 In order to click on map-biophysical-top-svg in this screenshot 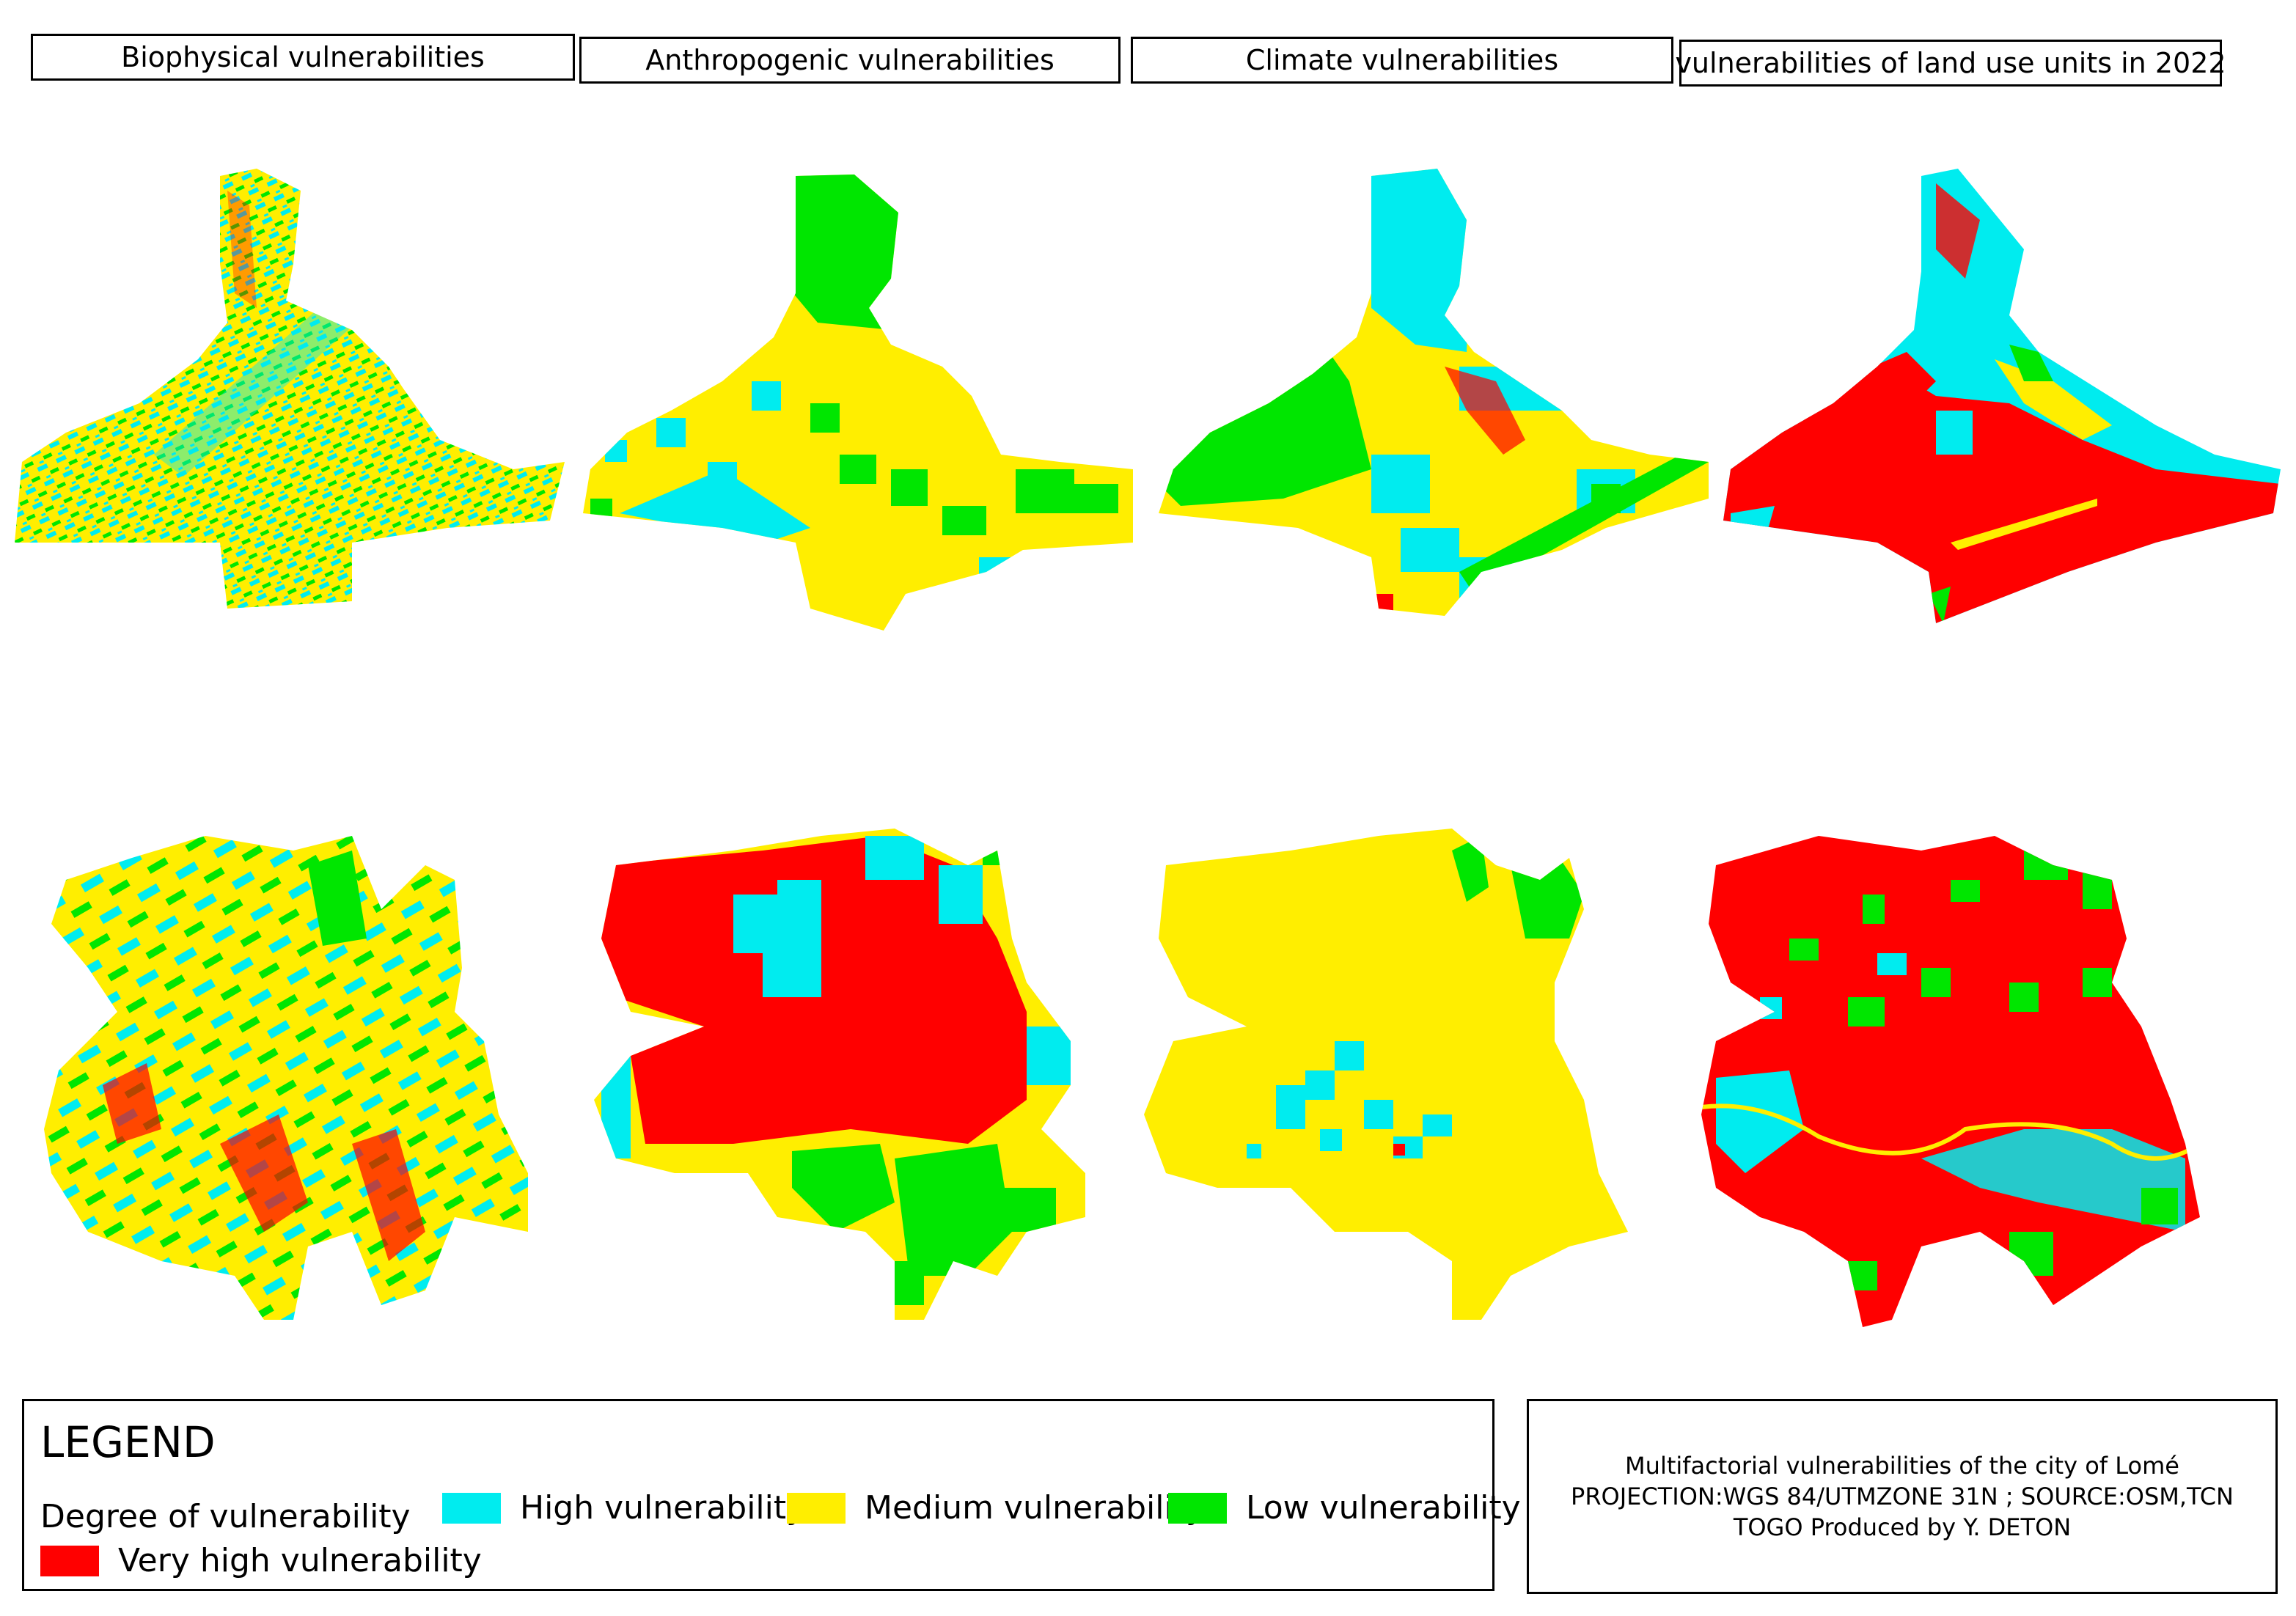, I will do `click(290, 389)`.